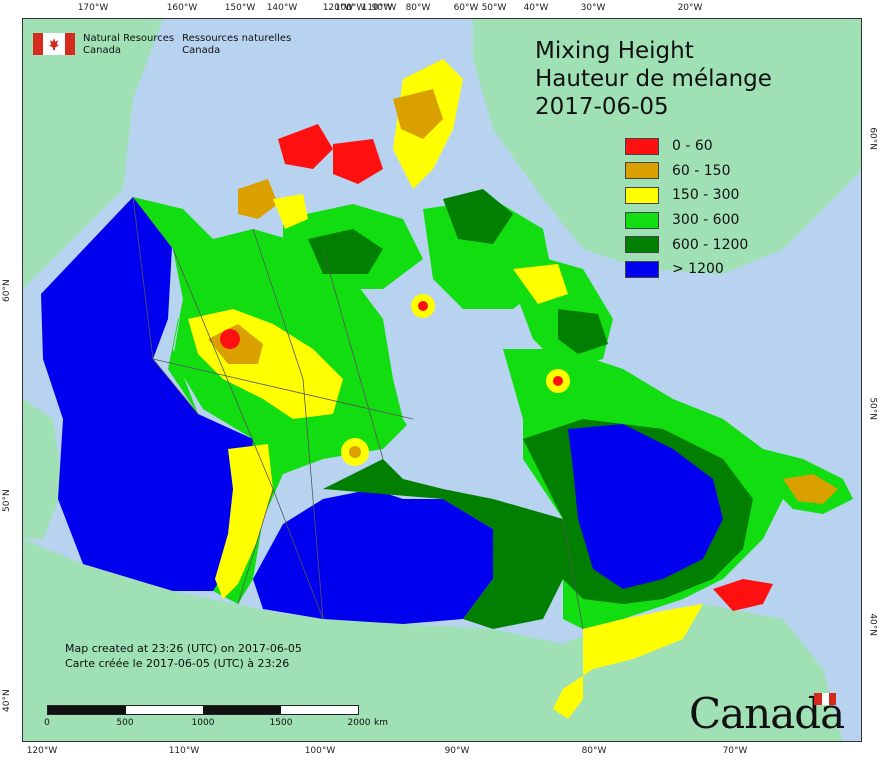  I want to click on top-tick-label: 110°W, so click(377, 8).